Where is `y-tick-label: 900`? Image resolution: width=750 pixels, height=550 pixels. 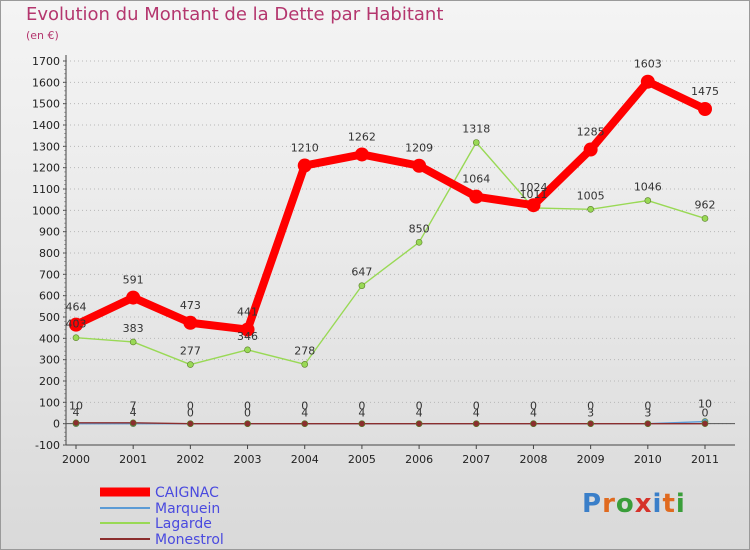 y-tick-label: 900 is located at coordinates (49, 232).